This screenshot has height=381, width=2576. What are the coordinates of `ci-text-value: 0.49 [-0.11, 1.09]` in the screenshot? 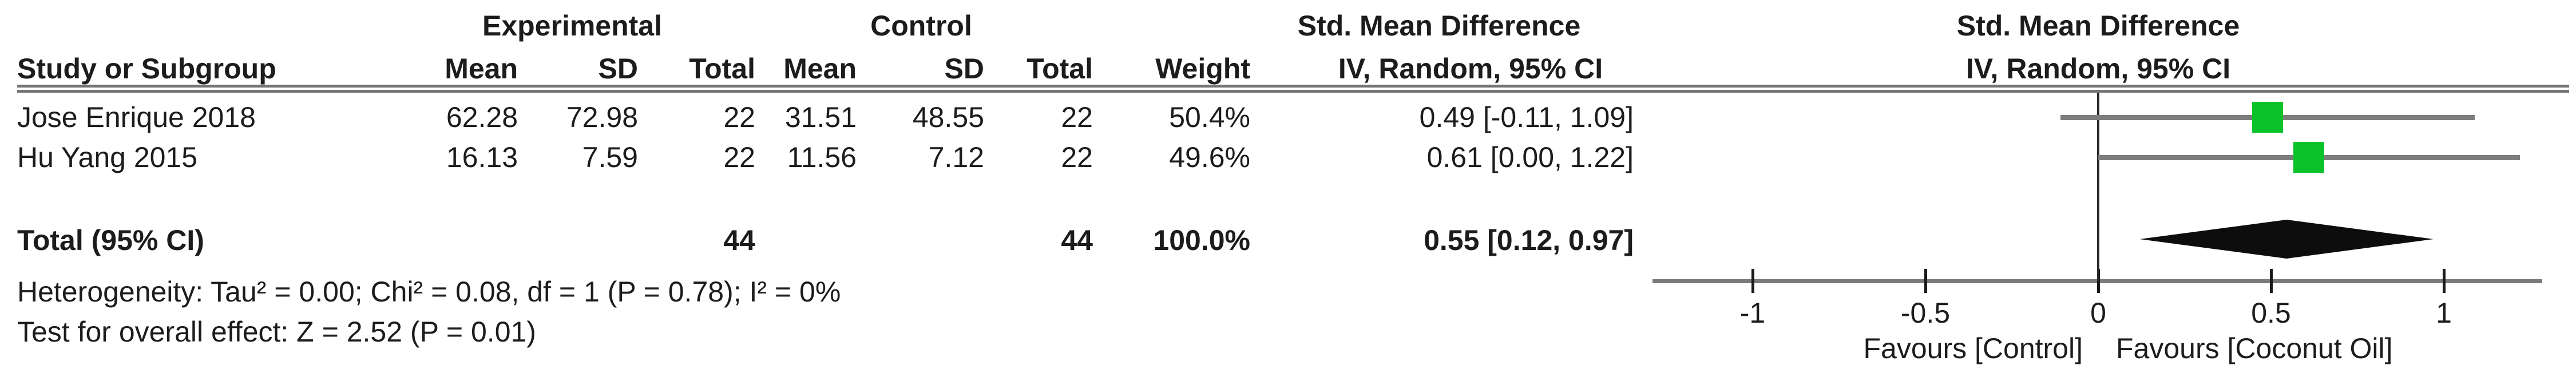 It's located at (1527, 117).